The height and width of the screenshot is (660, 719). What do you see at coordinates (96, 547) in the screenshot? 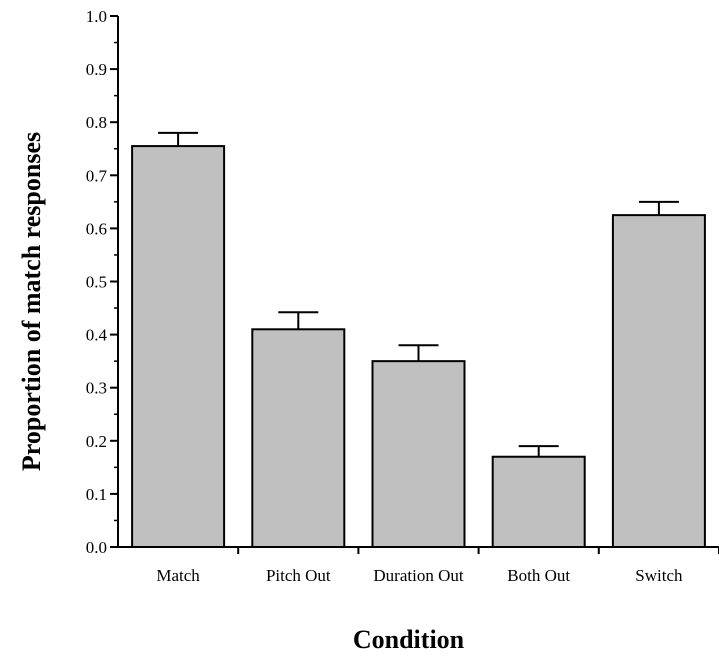
I see `y-tick-label: 0.0` at bounding box center [96, 547].